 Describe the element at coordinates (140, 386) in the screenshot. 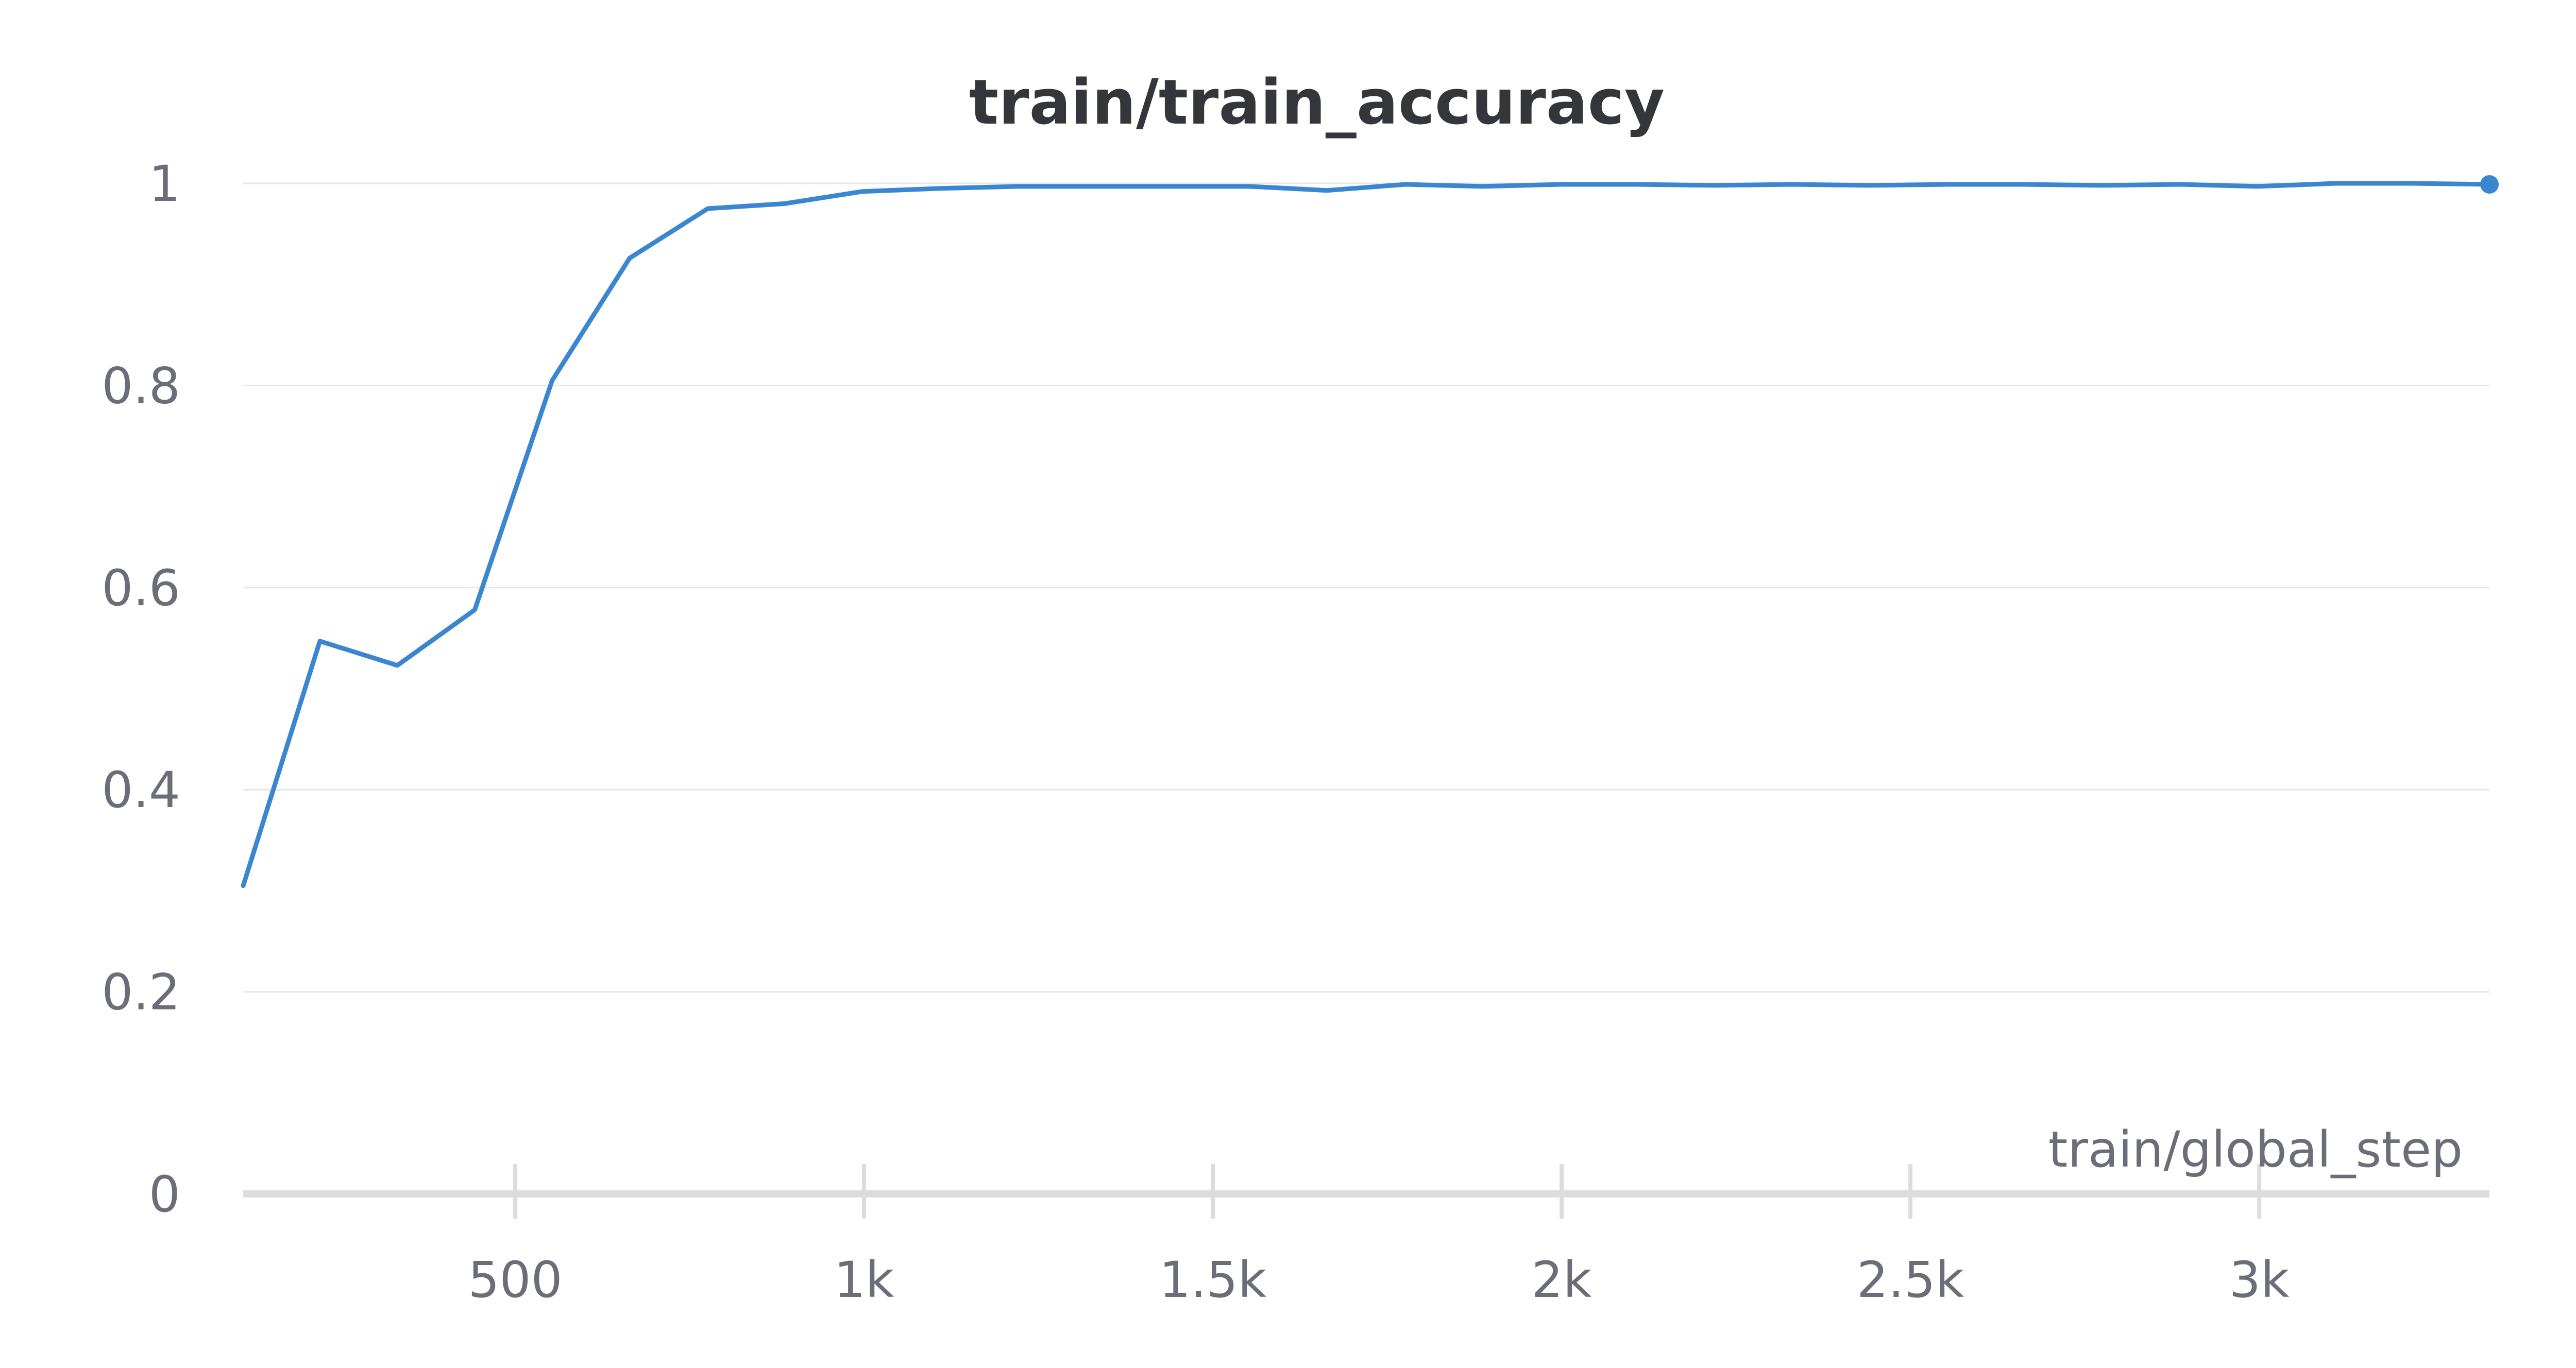

I see `y-tick-label: 0.8` at that location.